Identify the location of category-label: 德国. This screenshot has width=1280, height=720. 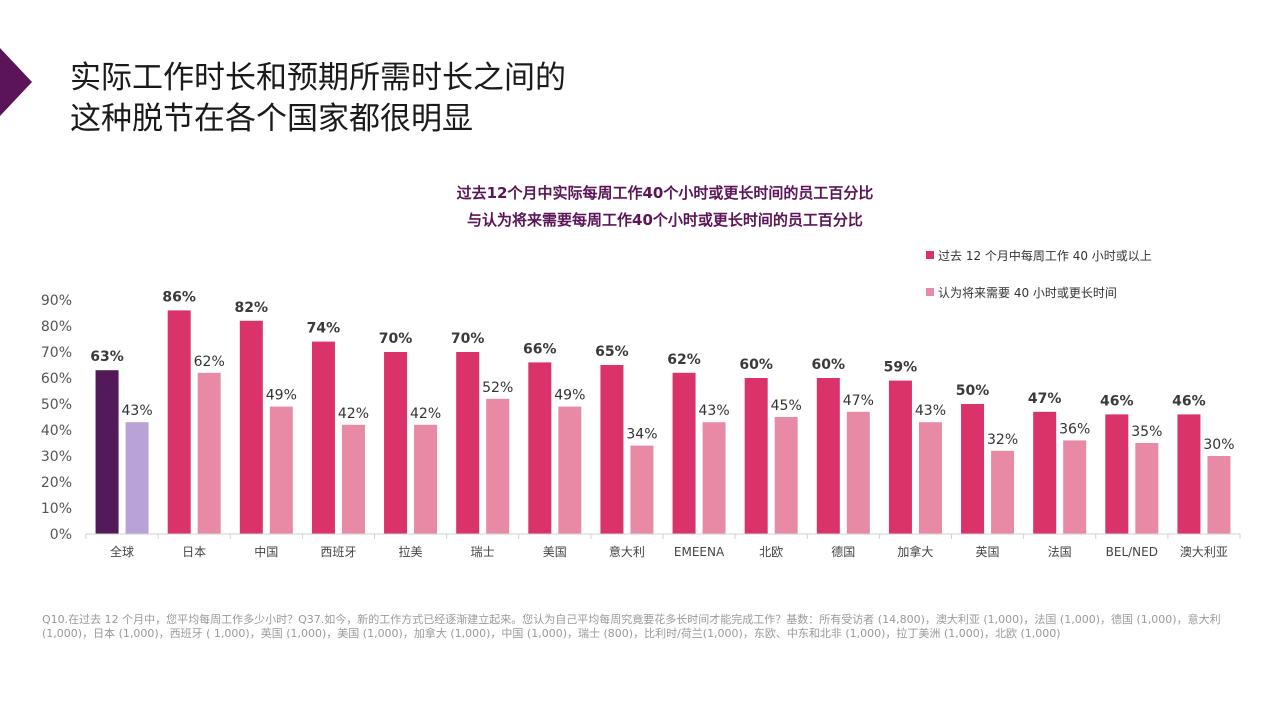
(843, 551).